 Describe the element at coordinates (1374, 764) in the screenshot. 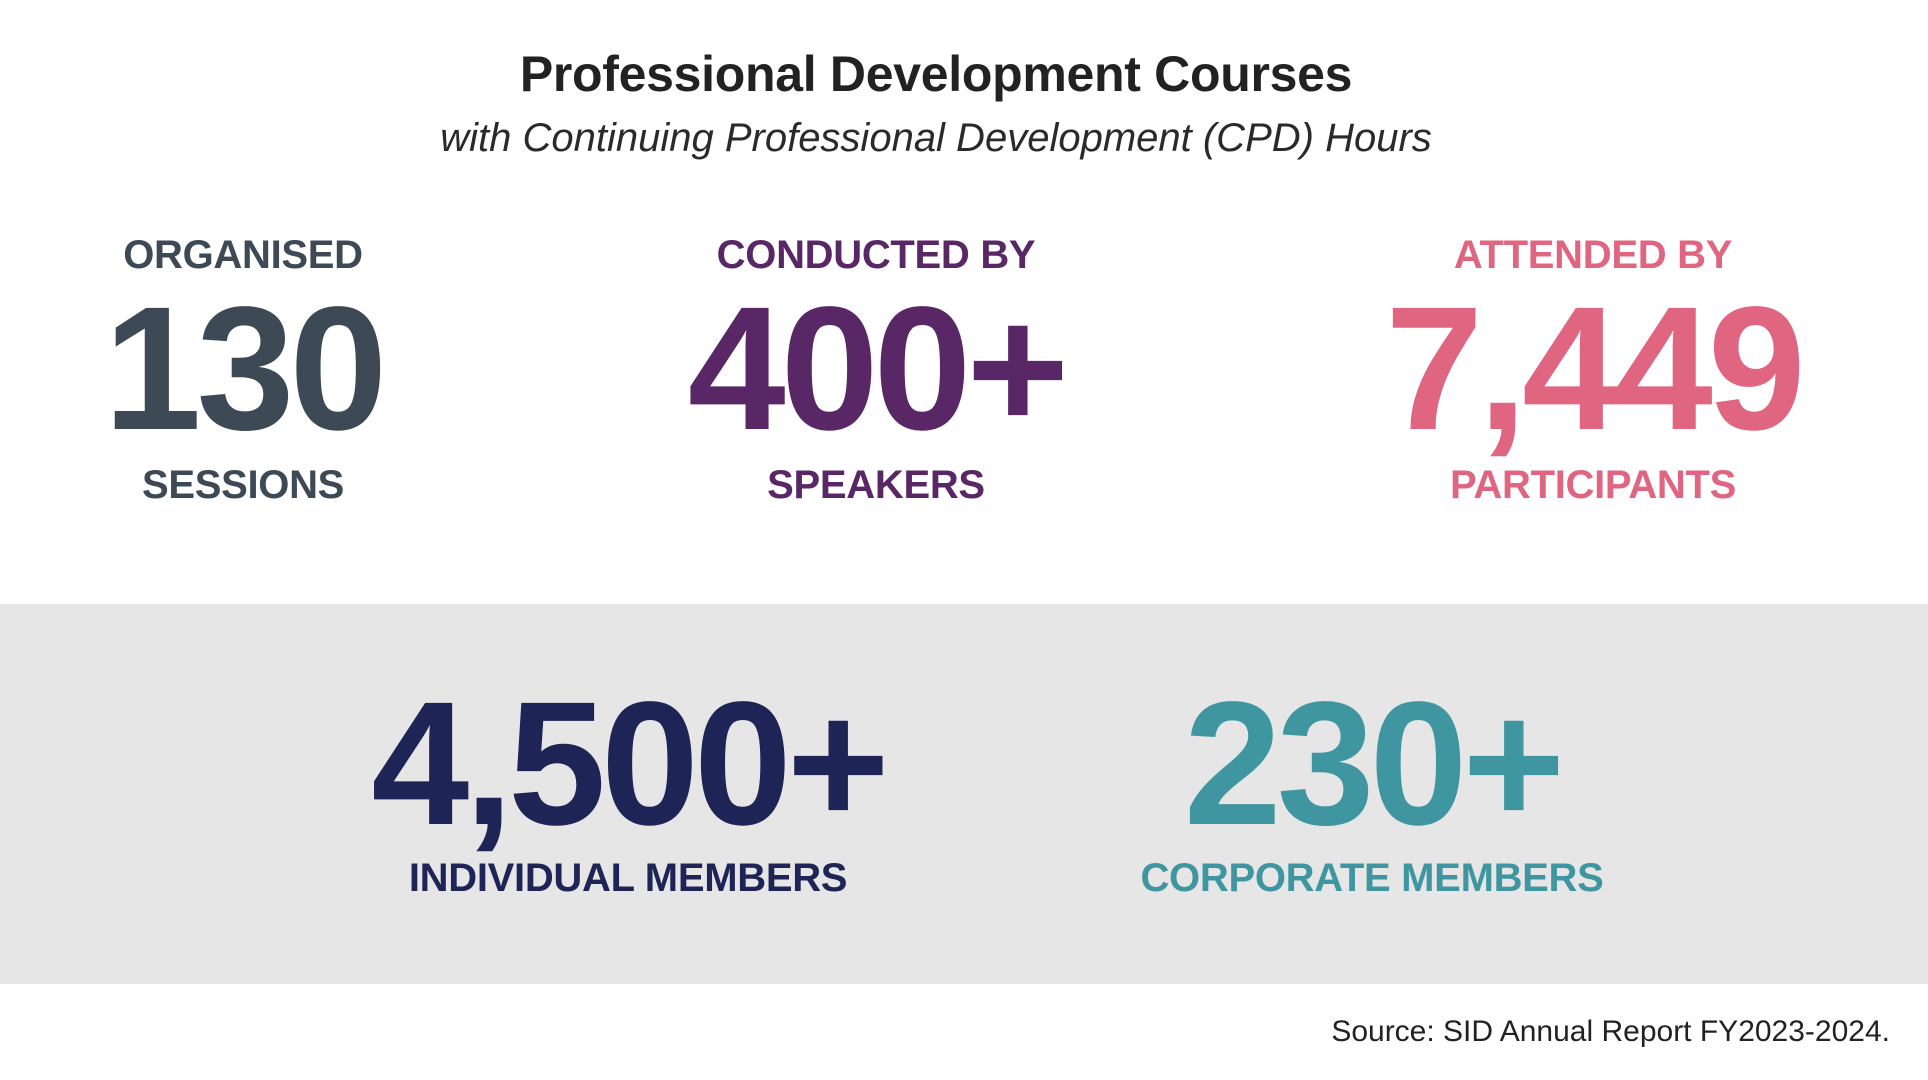

I see `member-value: 230+` at that location.